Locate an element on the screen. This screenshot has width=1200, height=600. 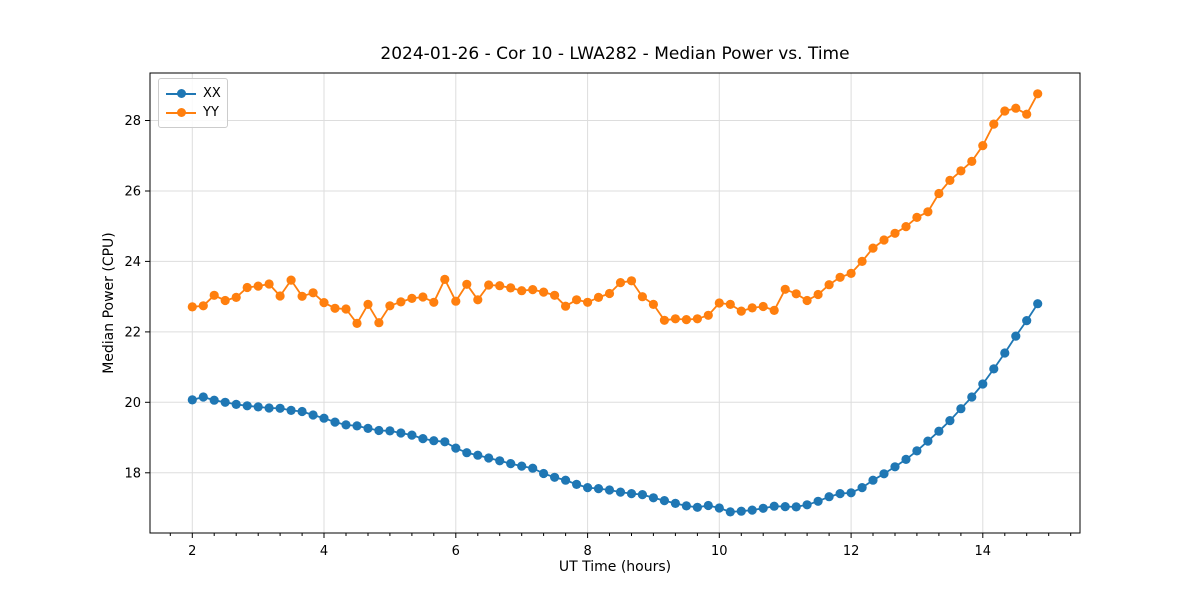
legend-marker-icon is located at coordinates (181, 93).